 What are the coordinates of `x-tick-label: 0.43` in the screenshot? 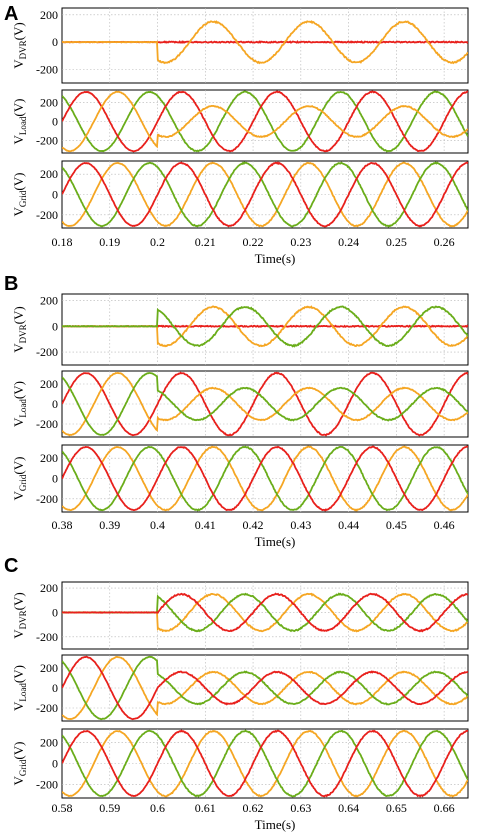 It's located at (300, 525).